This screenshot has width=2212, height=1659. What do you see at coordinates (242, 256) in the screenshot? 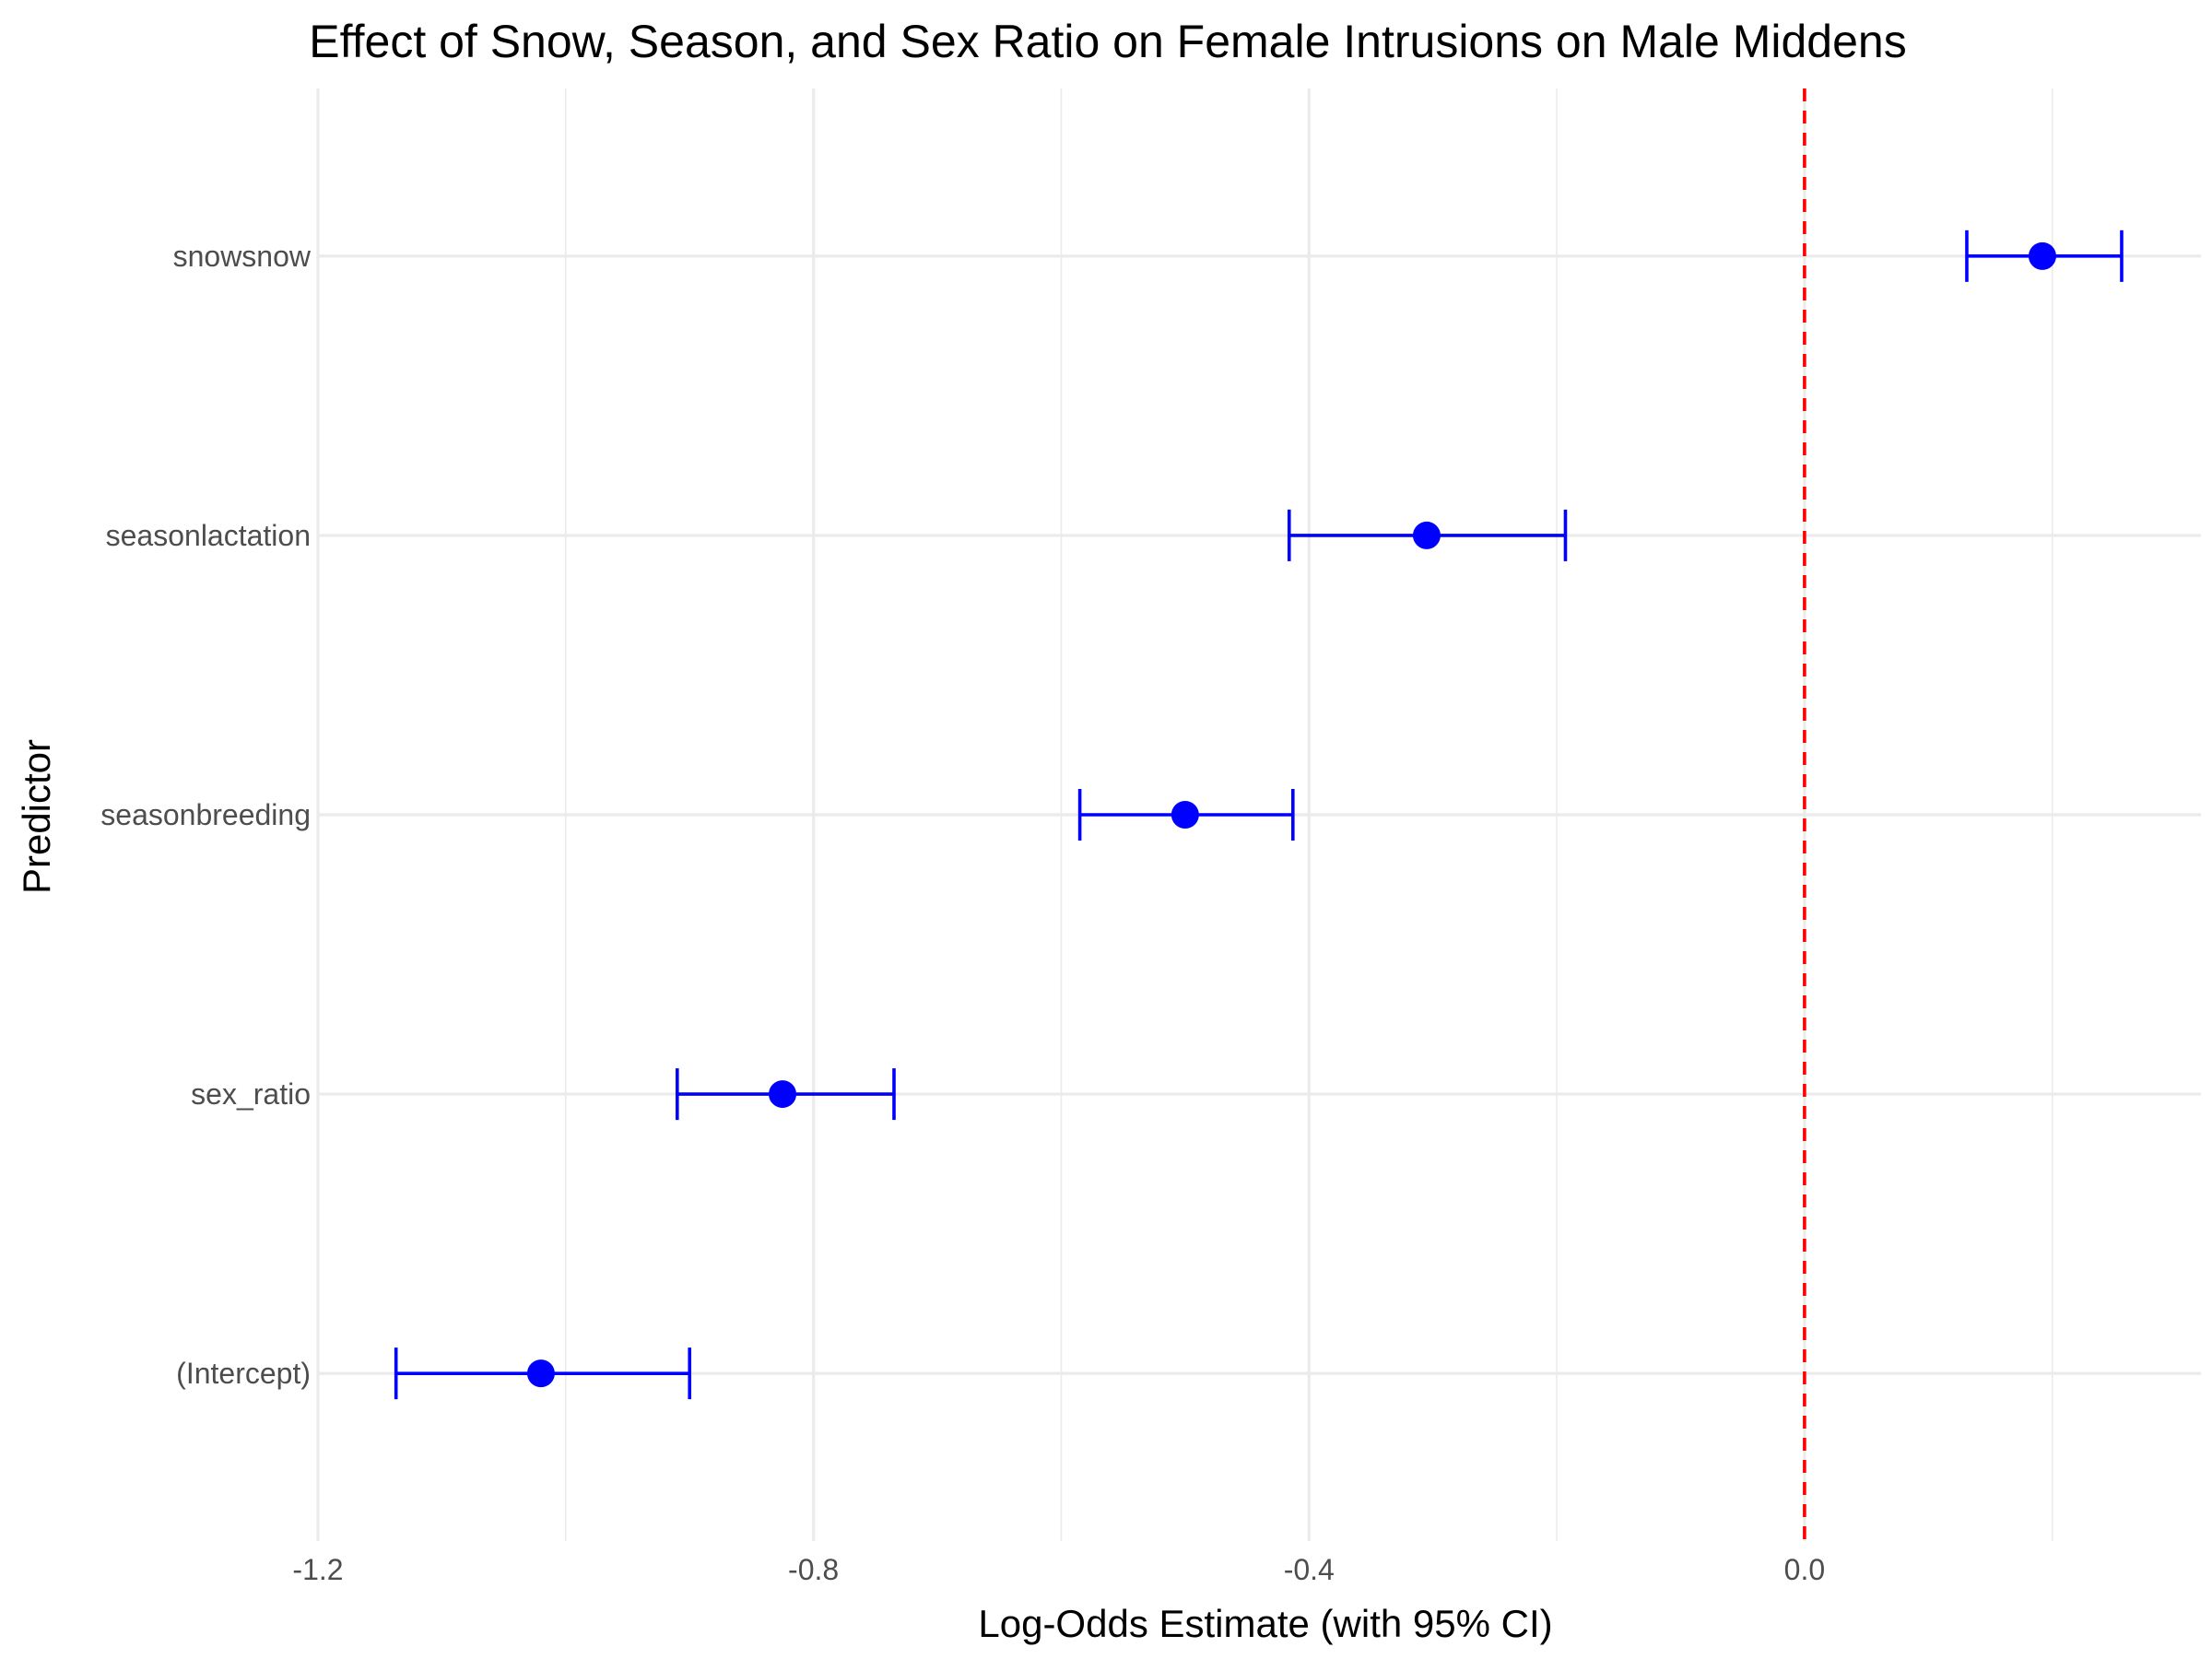
I see `y-tick-label: snowsnow` at bounding box center [242, 256].